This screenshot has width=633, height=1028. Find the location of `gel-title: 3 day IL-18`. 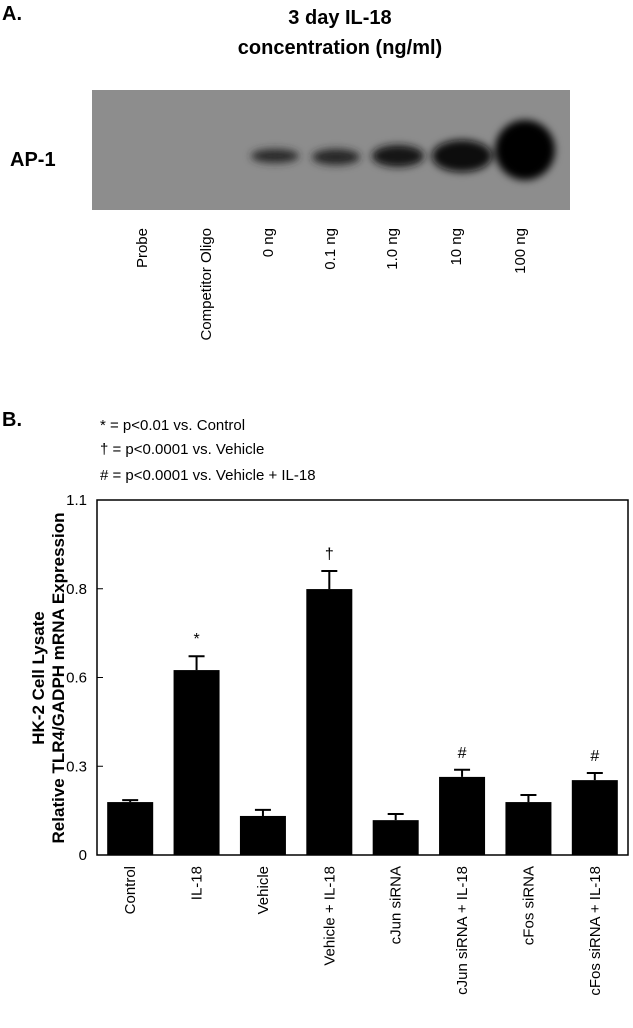

gel-title: 3 day IL-18 is located at coordinates (339, 18).